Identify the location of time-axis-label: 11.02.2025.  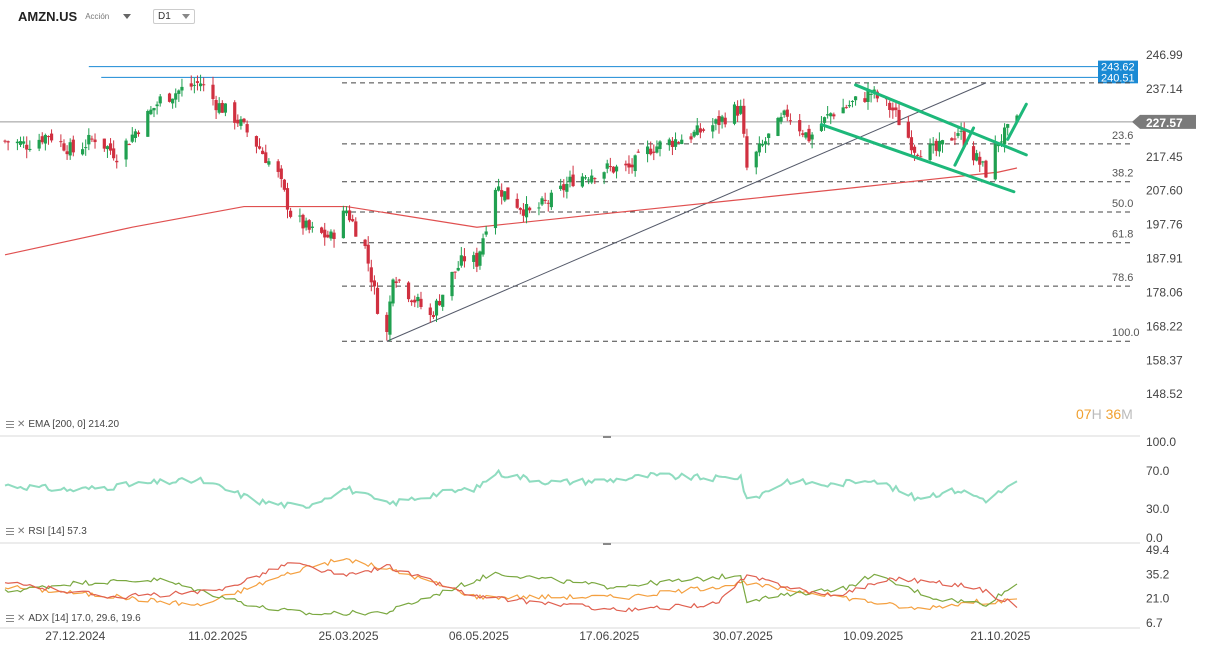
(217, 636).